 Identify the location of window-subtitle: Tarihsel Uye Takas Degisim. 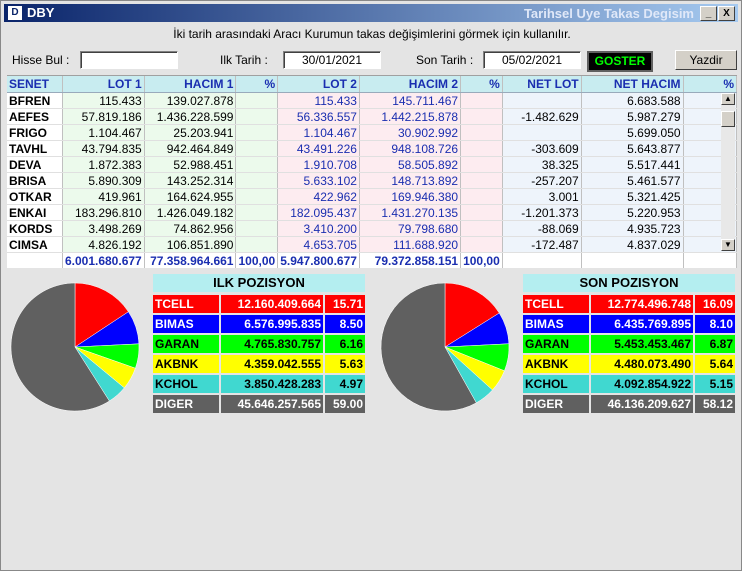
(608, 13).